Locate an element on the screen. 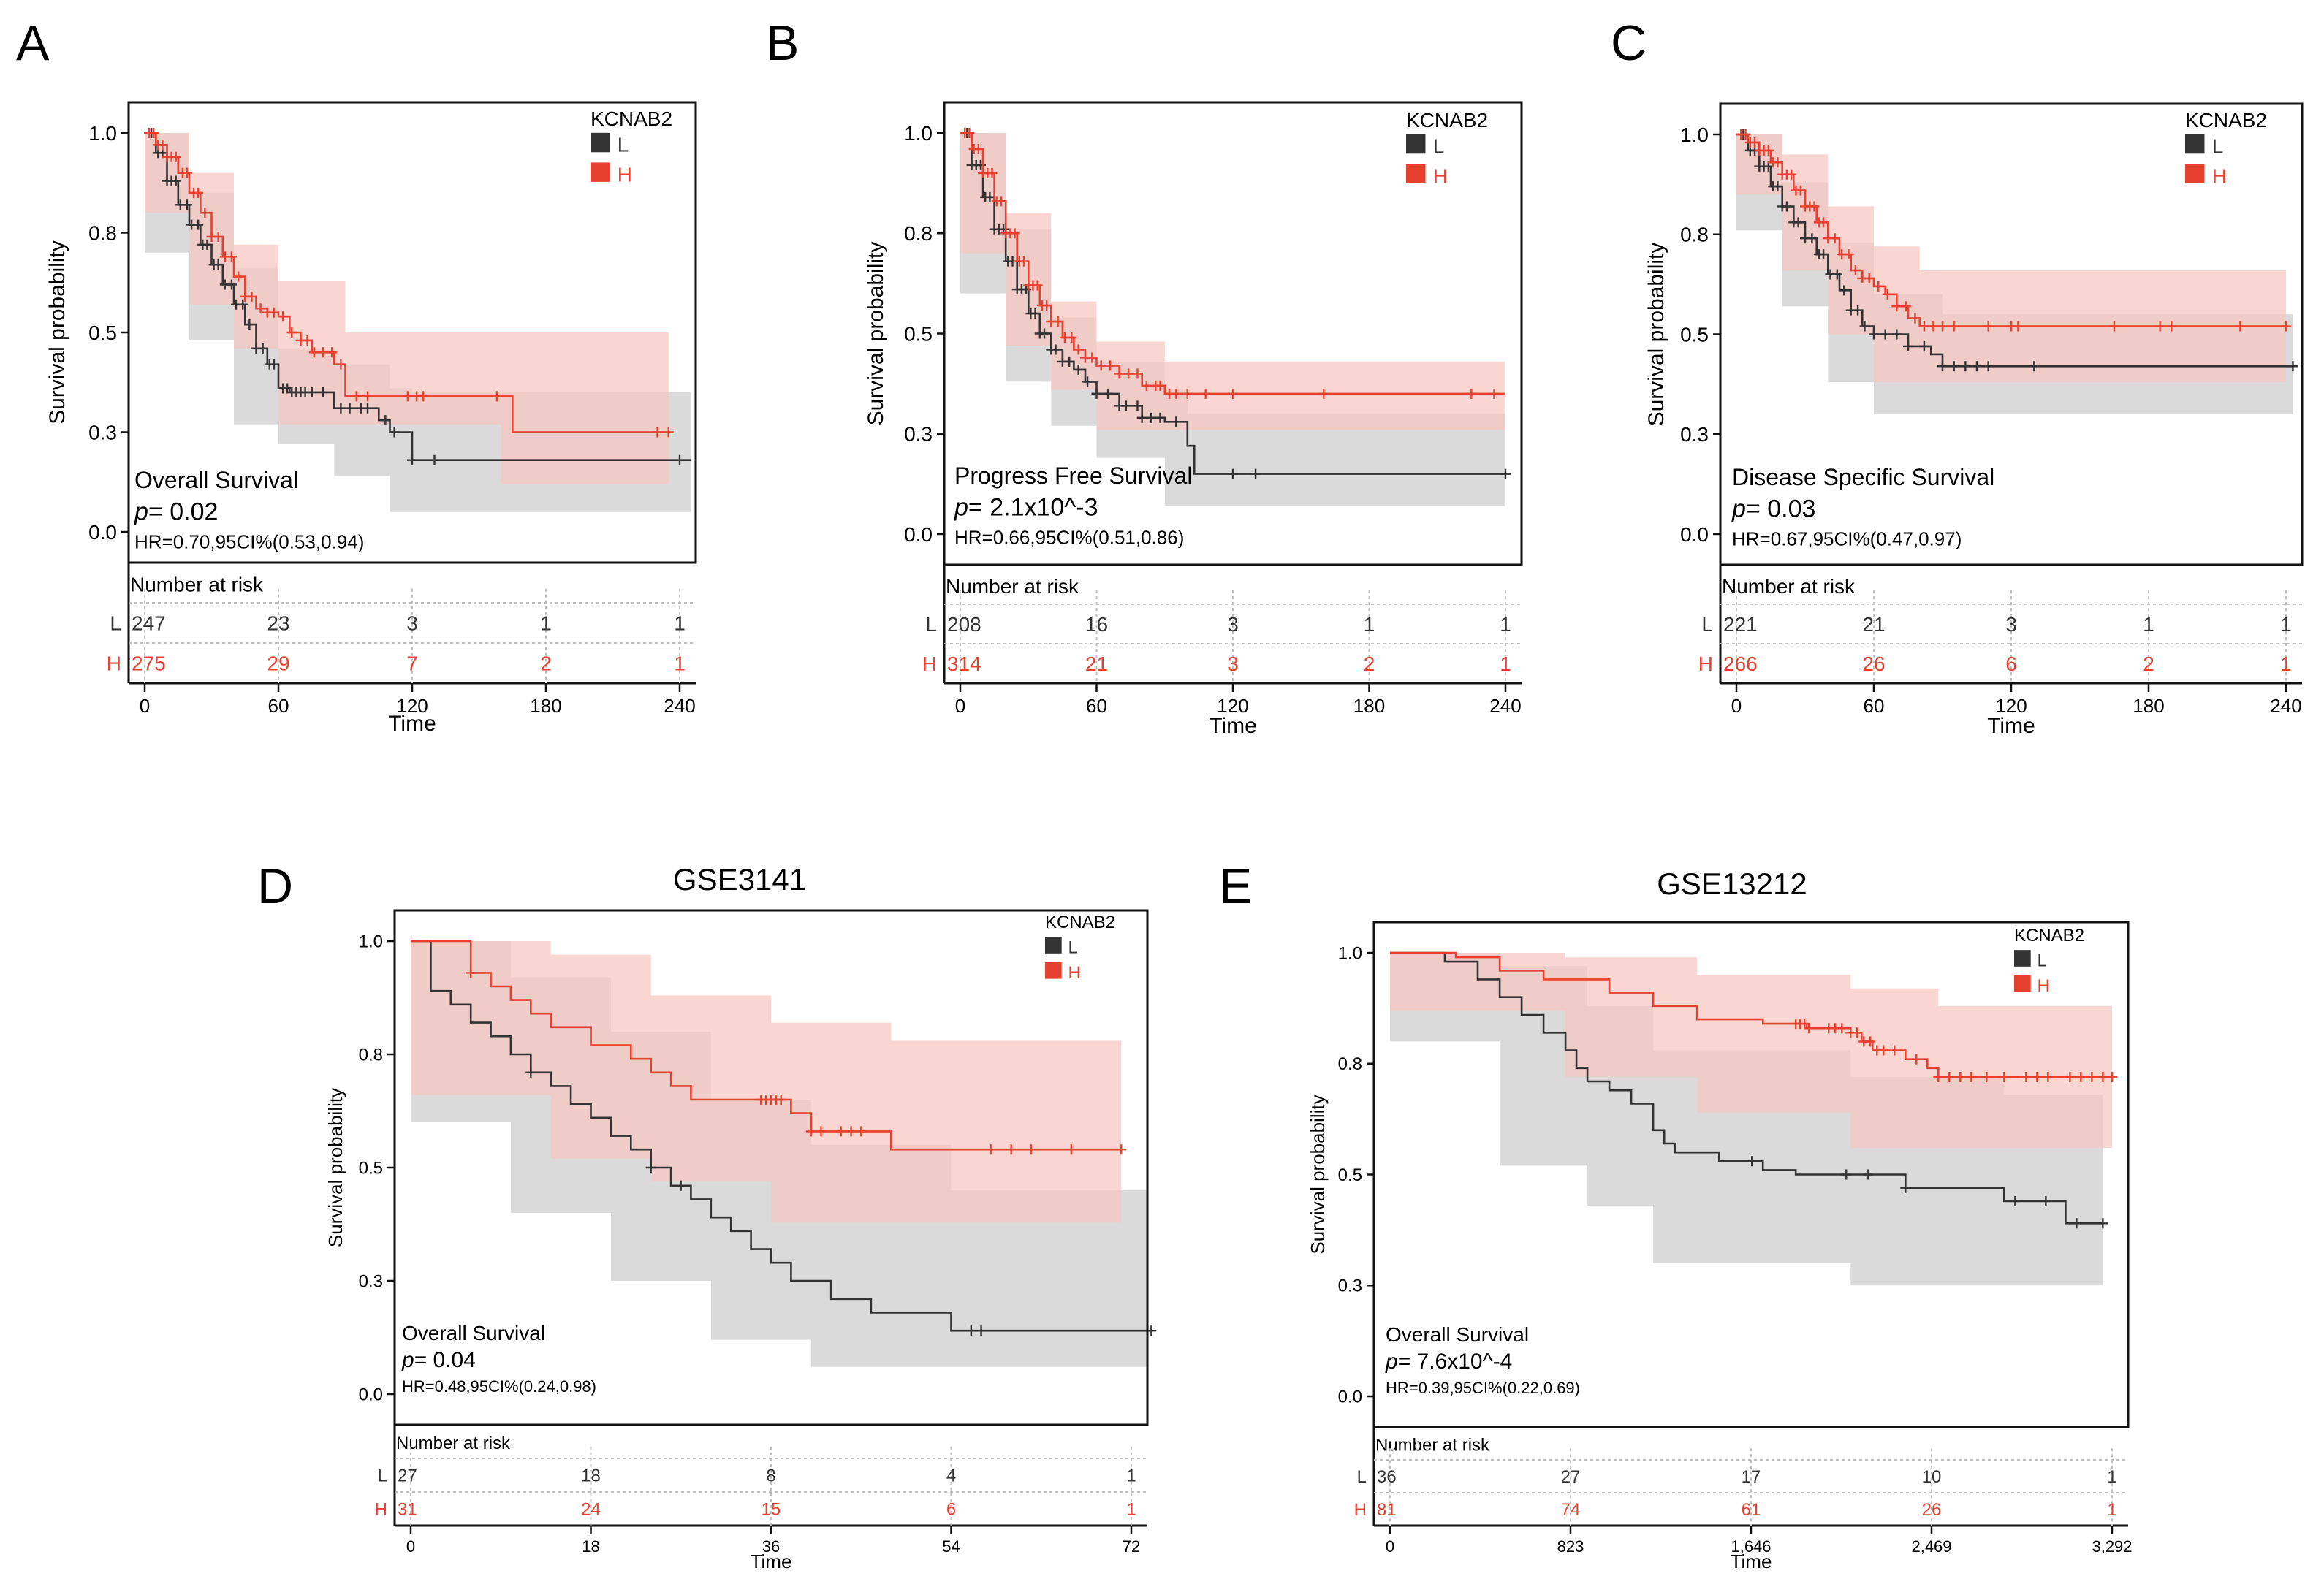 This screenshot has height=1587, width=2324. panel-letter: C is located at coordinates (1629, 43).